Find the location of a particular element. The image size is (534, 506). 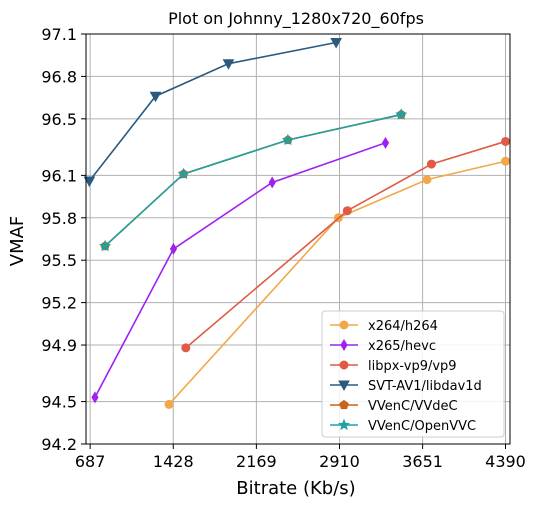

y-tick-label: 96.5 is located at coordinates (59, 119).